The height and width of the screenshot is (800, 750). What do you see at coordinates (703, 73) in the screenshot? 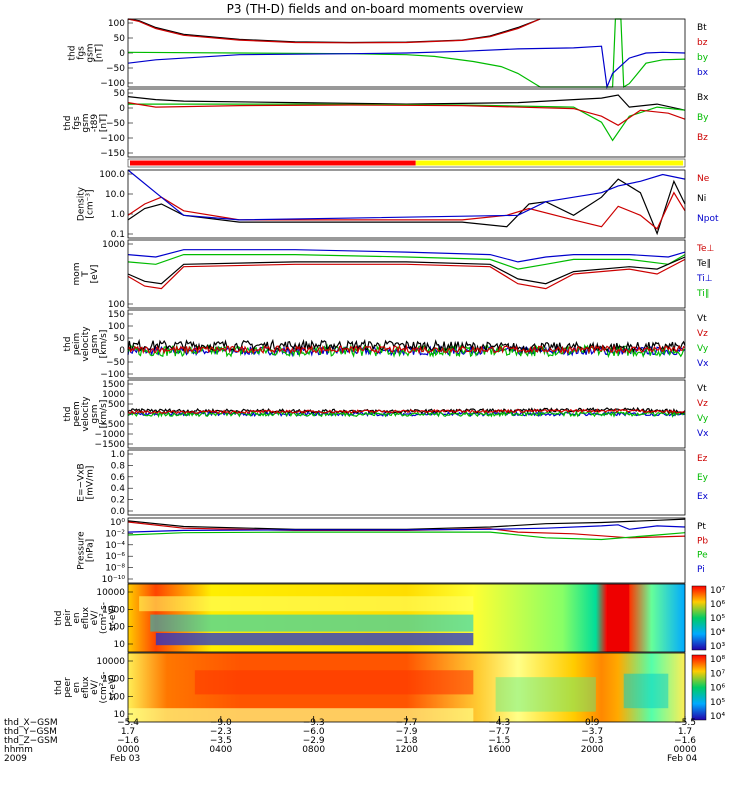
I see `panel-1-legend-4: bx` at bounding box center [703, 73].